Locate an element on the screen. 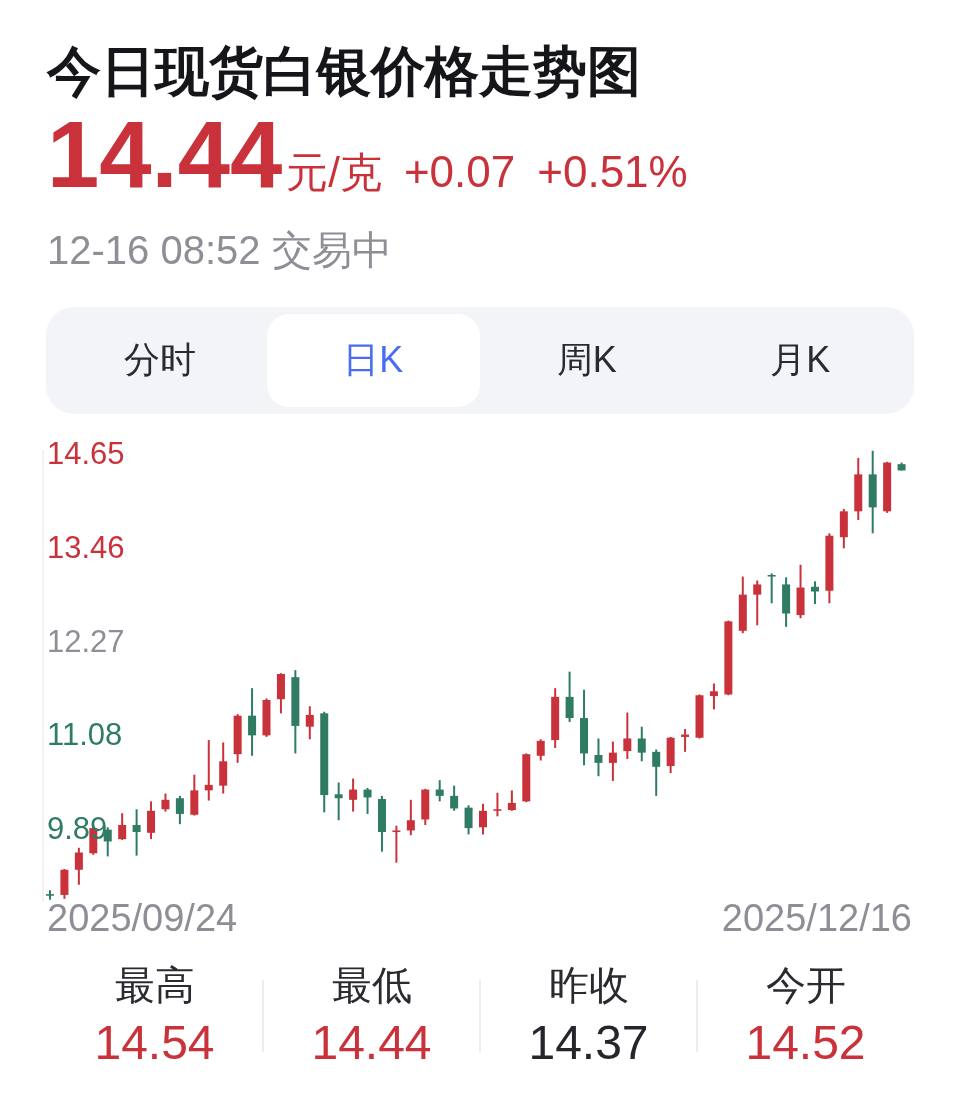  y-tick-label: 14.65 is located at coordinates (86, 454).